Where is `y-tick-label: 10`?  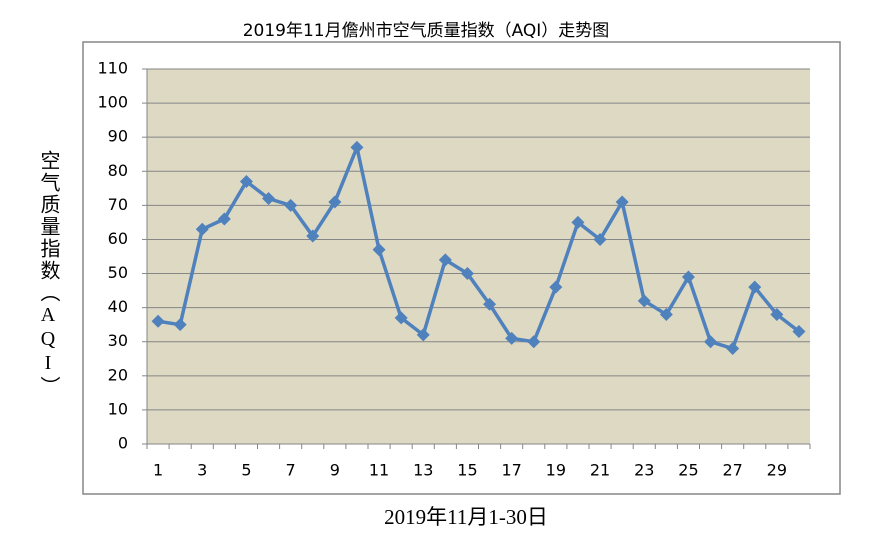
y-tick-label: 10 is located at coordinates (118, 408).